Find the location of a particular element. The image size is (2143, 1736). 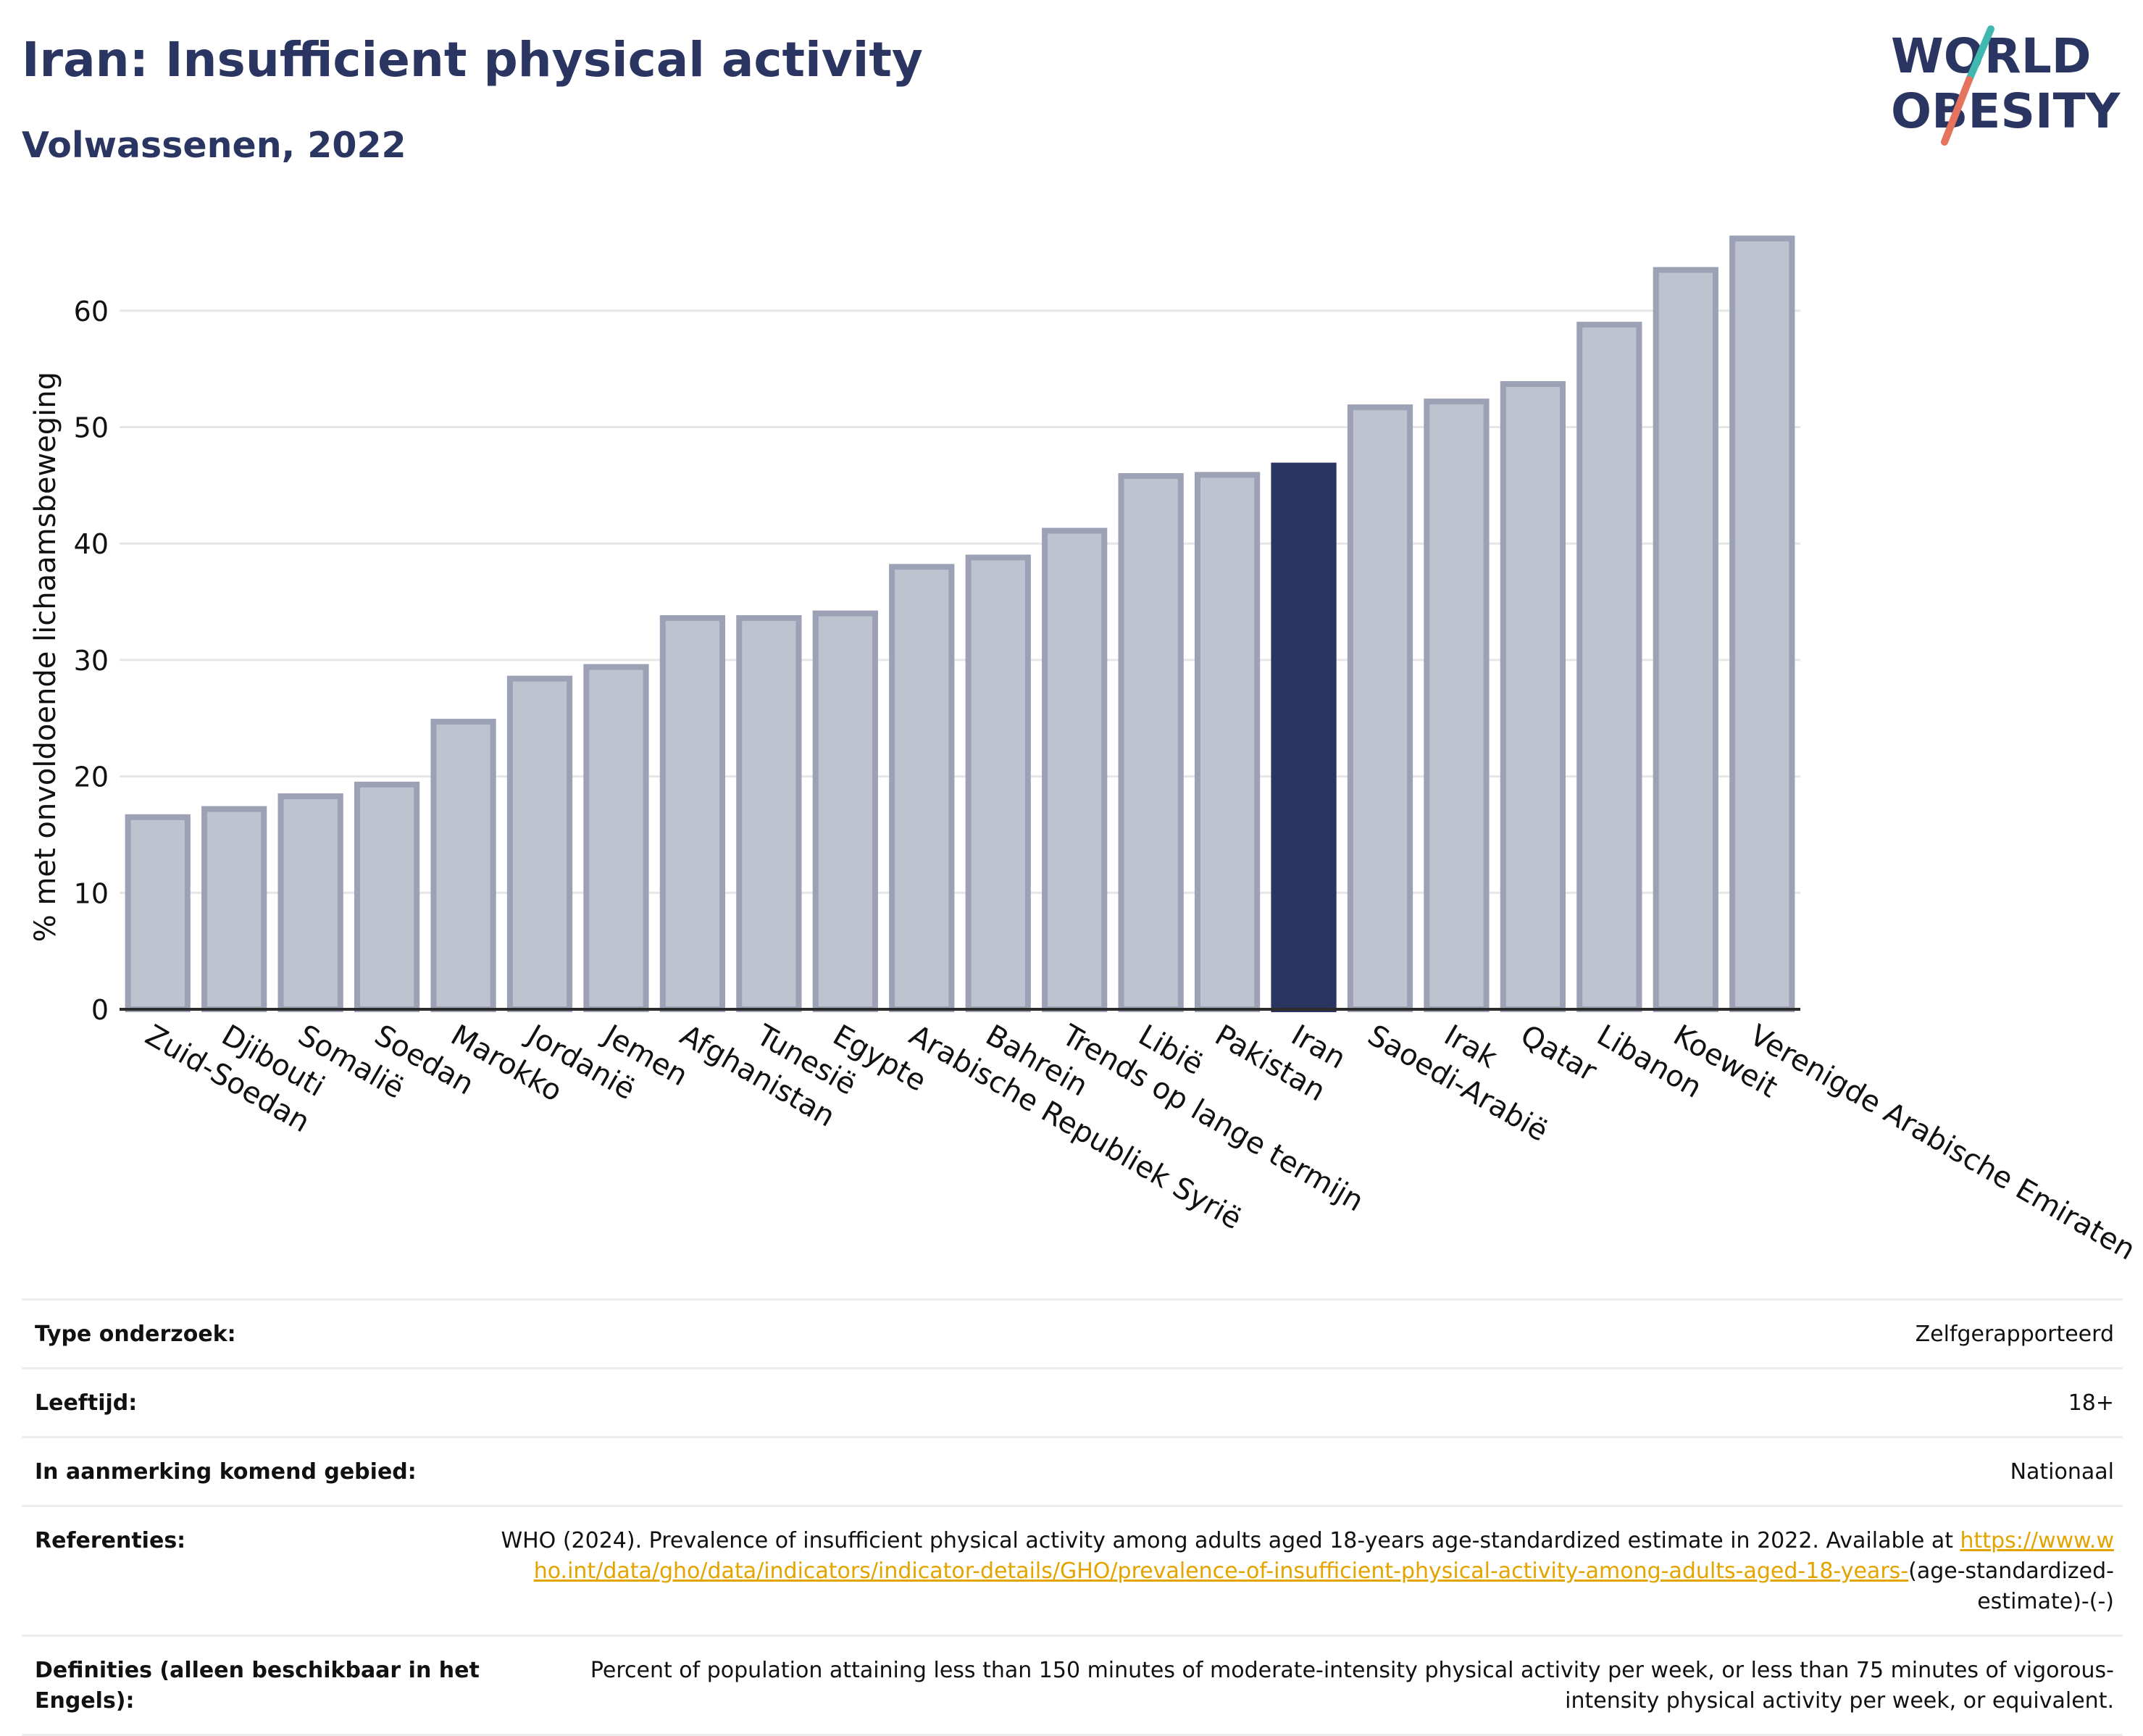

info-row-survey-type: Type onderzoek: Zelfgerapporteerd is located at coordinates (1073, 1332).